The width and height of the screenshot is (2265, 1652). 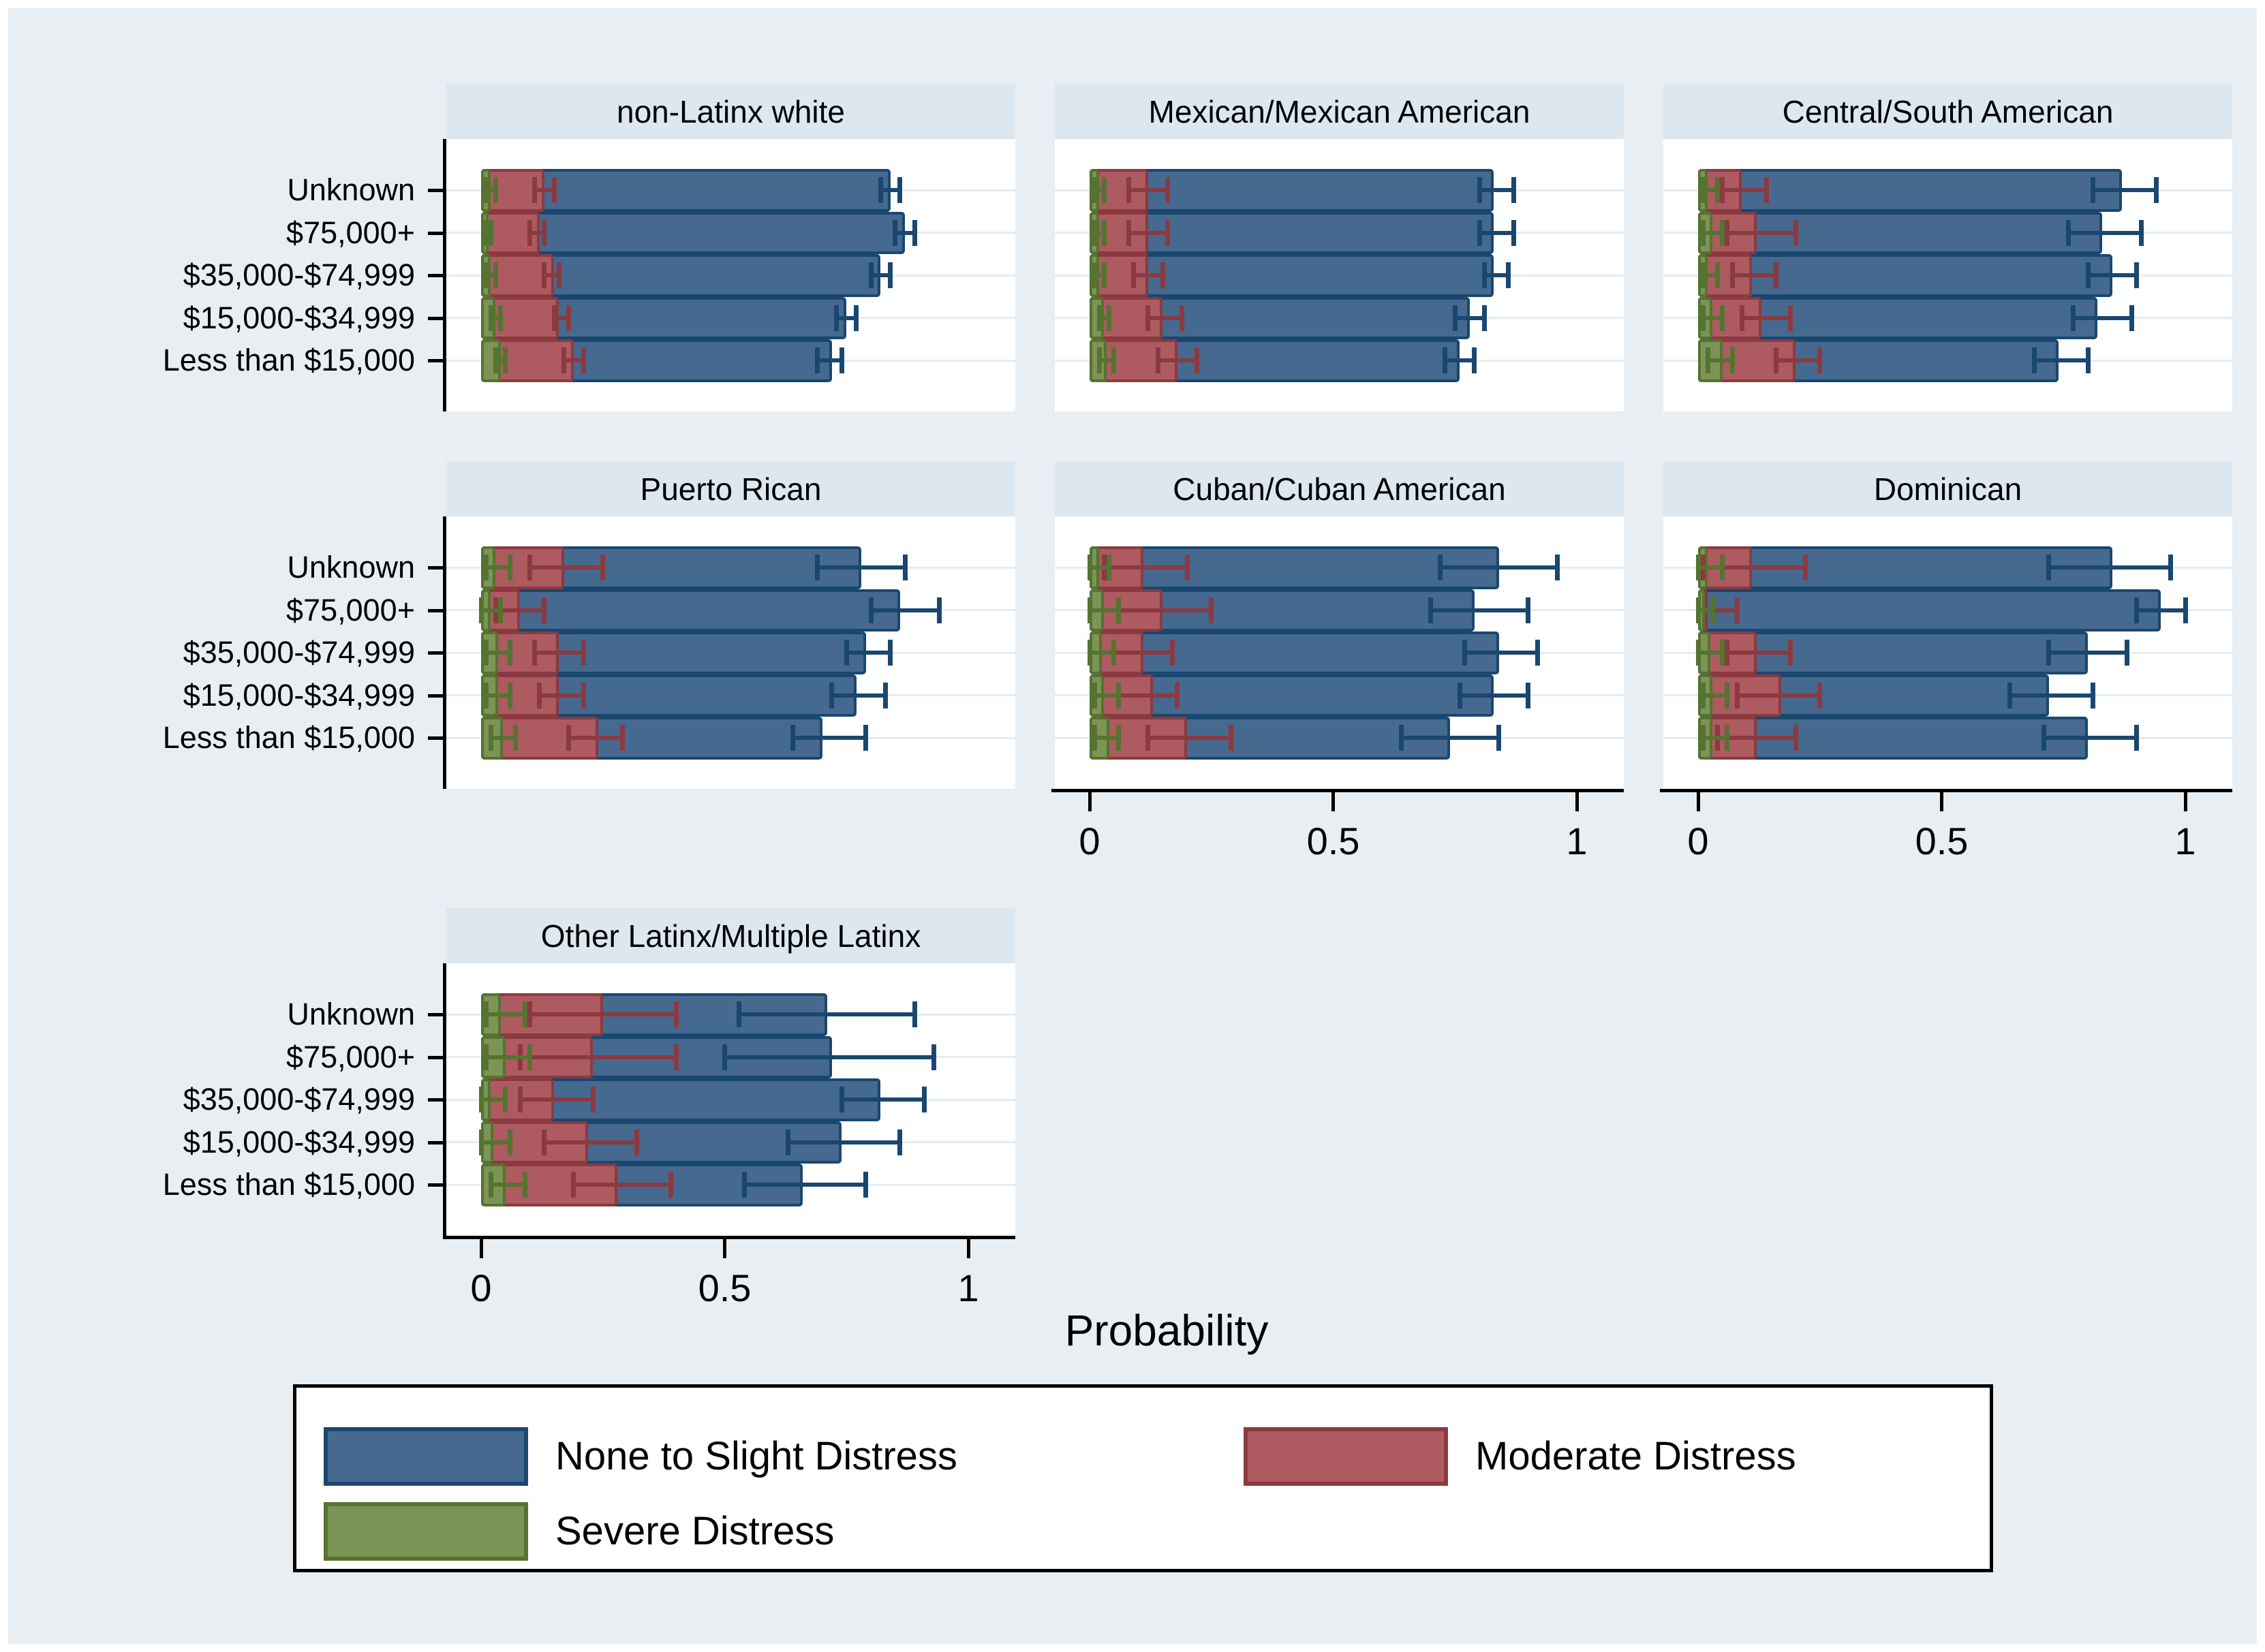 I want to click on panel-plot, so click(x=1948, y=652).